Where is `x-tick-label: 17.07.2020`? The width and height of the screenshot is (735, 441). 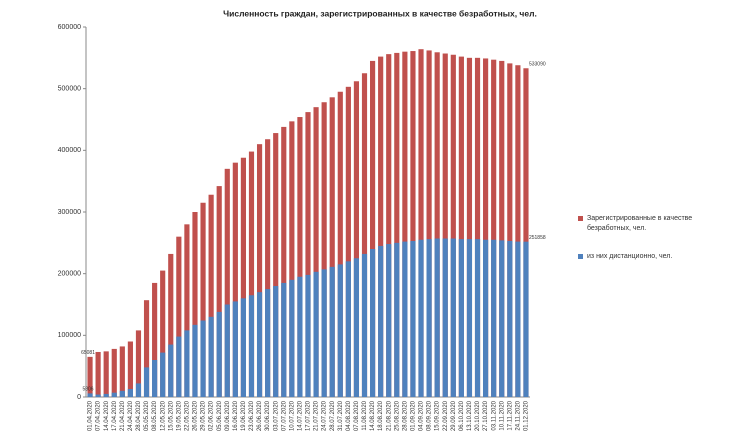 x-tick-label: 17.07.2020 is located at coordinates (309, 415).